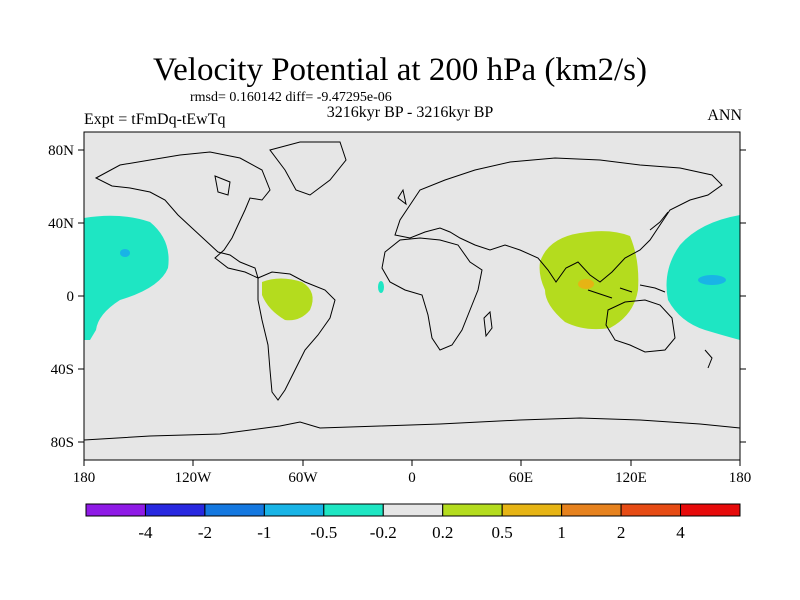 The height and width of the screenshot is (600, 800). I want to click on colorbar-label: -0.5, so click(323, 532).